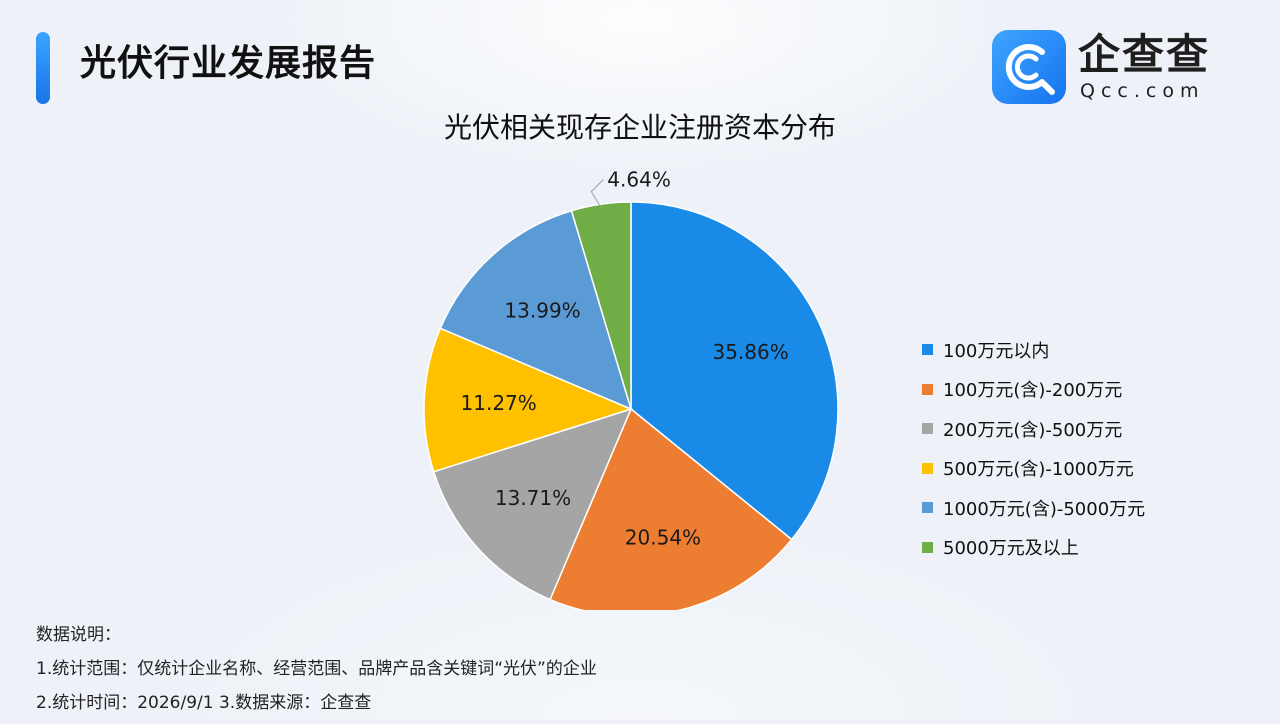 The image size is (1280, 724). I want to click on legend-label: 5000万元及以上, so click(1011, 549).